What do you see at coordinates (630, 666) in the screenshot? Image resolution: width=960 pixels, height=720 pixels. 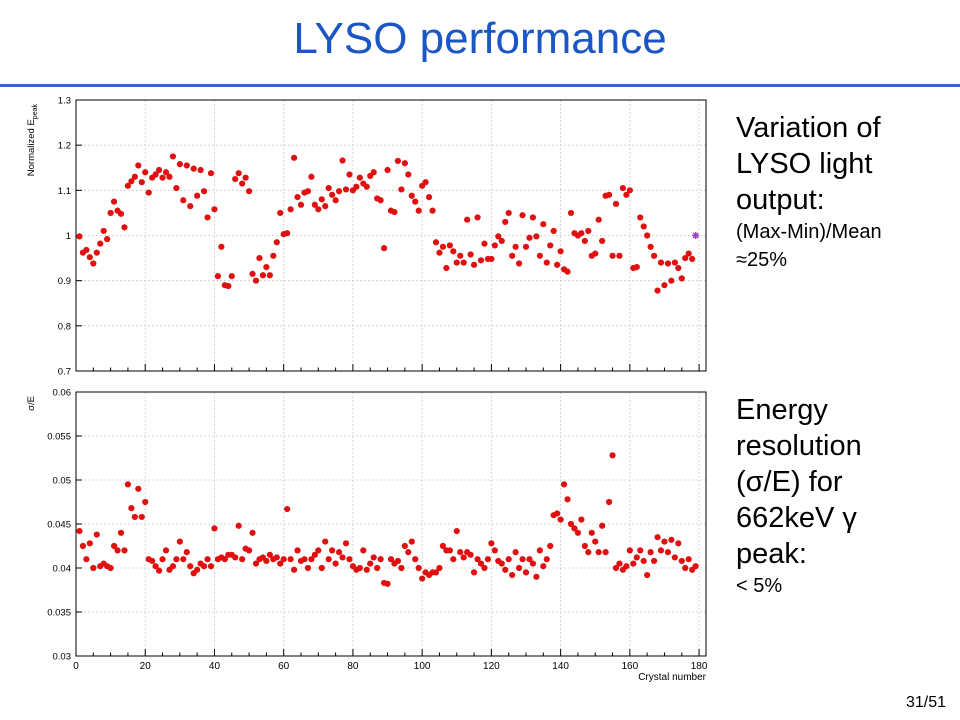 I see `x-tick-label: 160` at bounding box center [630, 666].